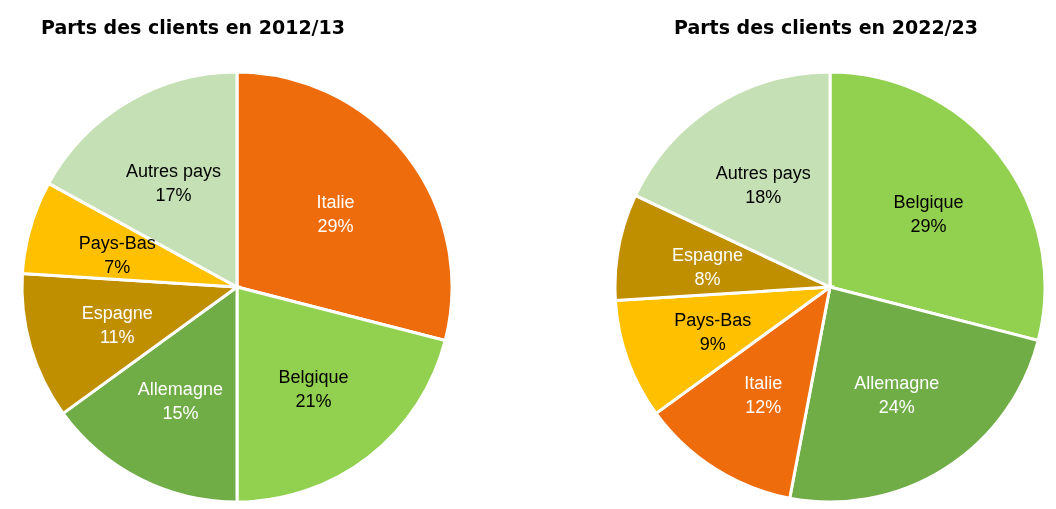  What do you see at coordinates (707, 278) in the screenshot?
I see `data-label: 8%` at bounding box center [707, 278].